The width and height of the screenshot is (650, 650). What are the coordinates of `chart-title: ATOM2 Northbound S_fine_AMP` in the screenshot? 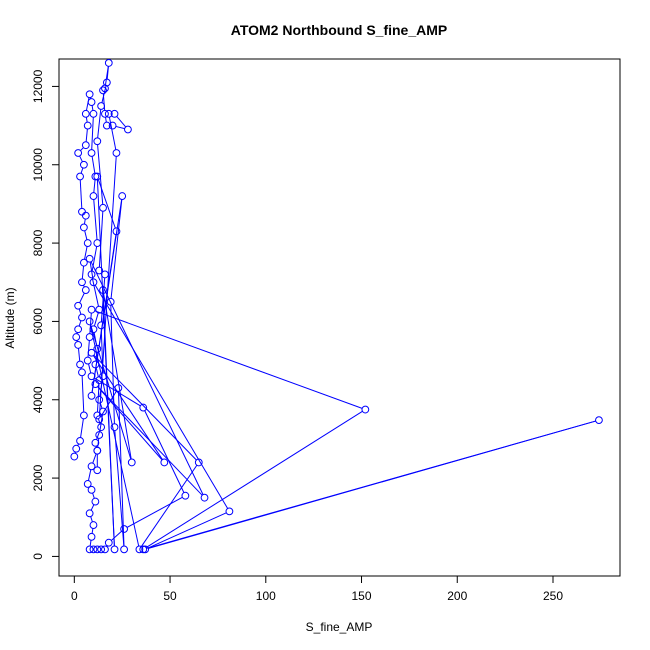 It's located at (339, 30).